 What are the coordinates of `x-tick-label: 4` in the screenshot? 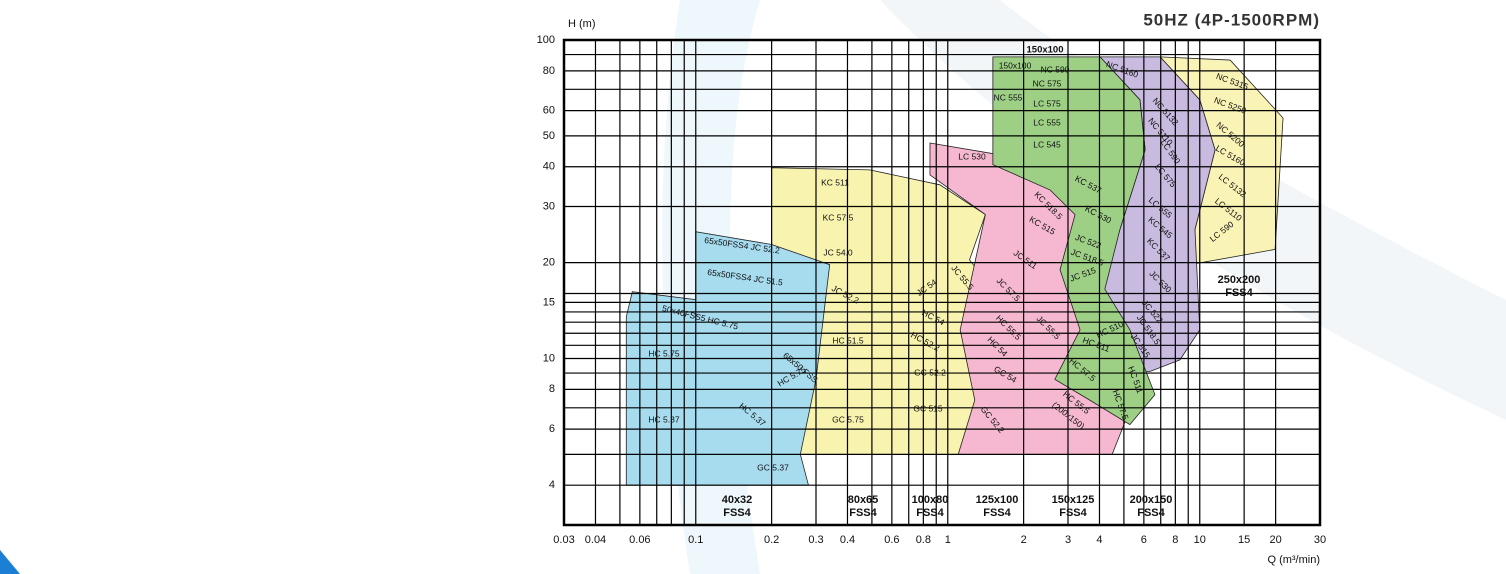 It's located at (1099, 540).